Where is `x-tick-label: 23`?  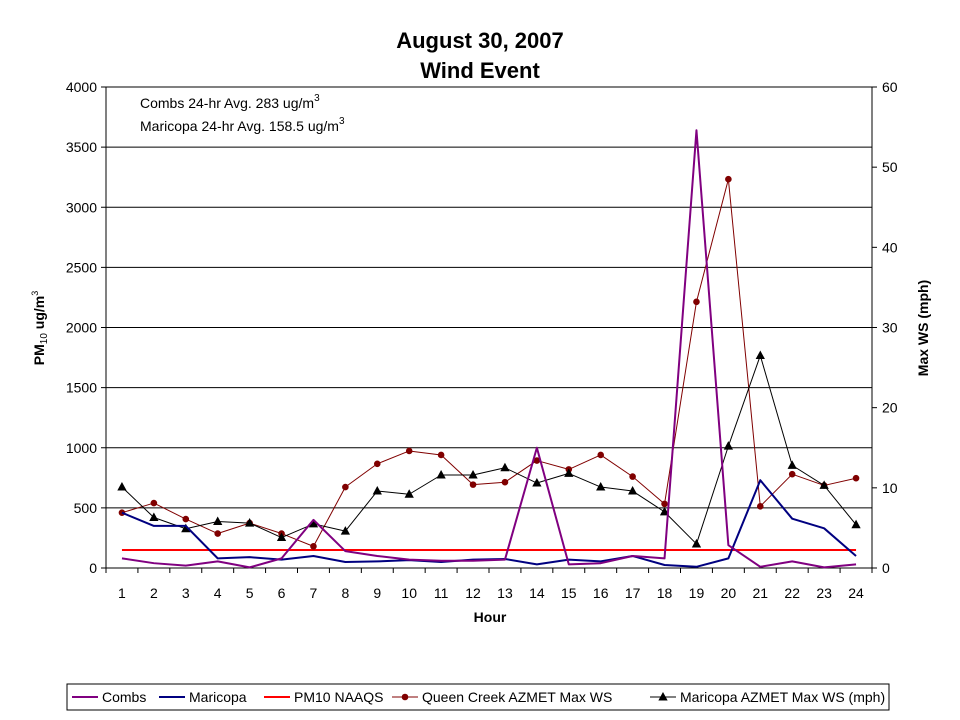
x-tick-label: 23 is located at coordinates (824, 593).